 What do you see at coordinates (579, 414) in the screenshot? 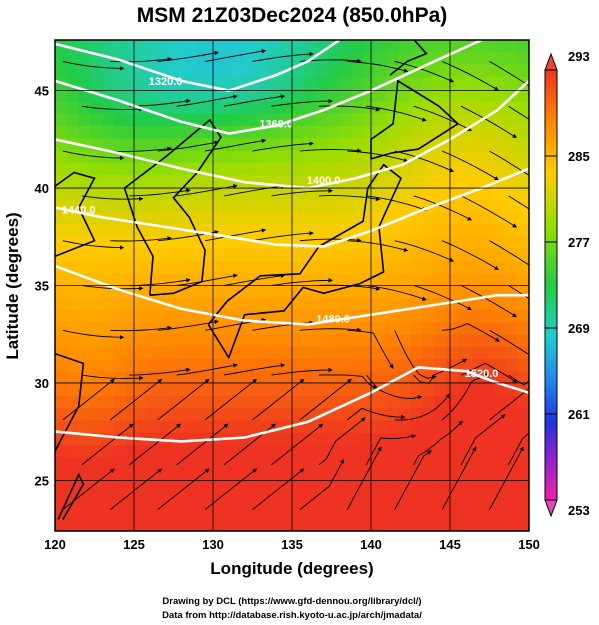
I see `colorbar-tick-label: 261` at bounding box center [579, 414].